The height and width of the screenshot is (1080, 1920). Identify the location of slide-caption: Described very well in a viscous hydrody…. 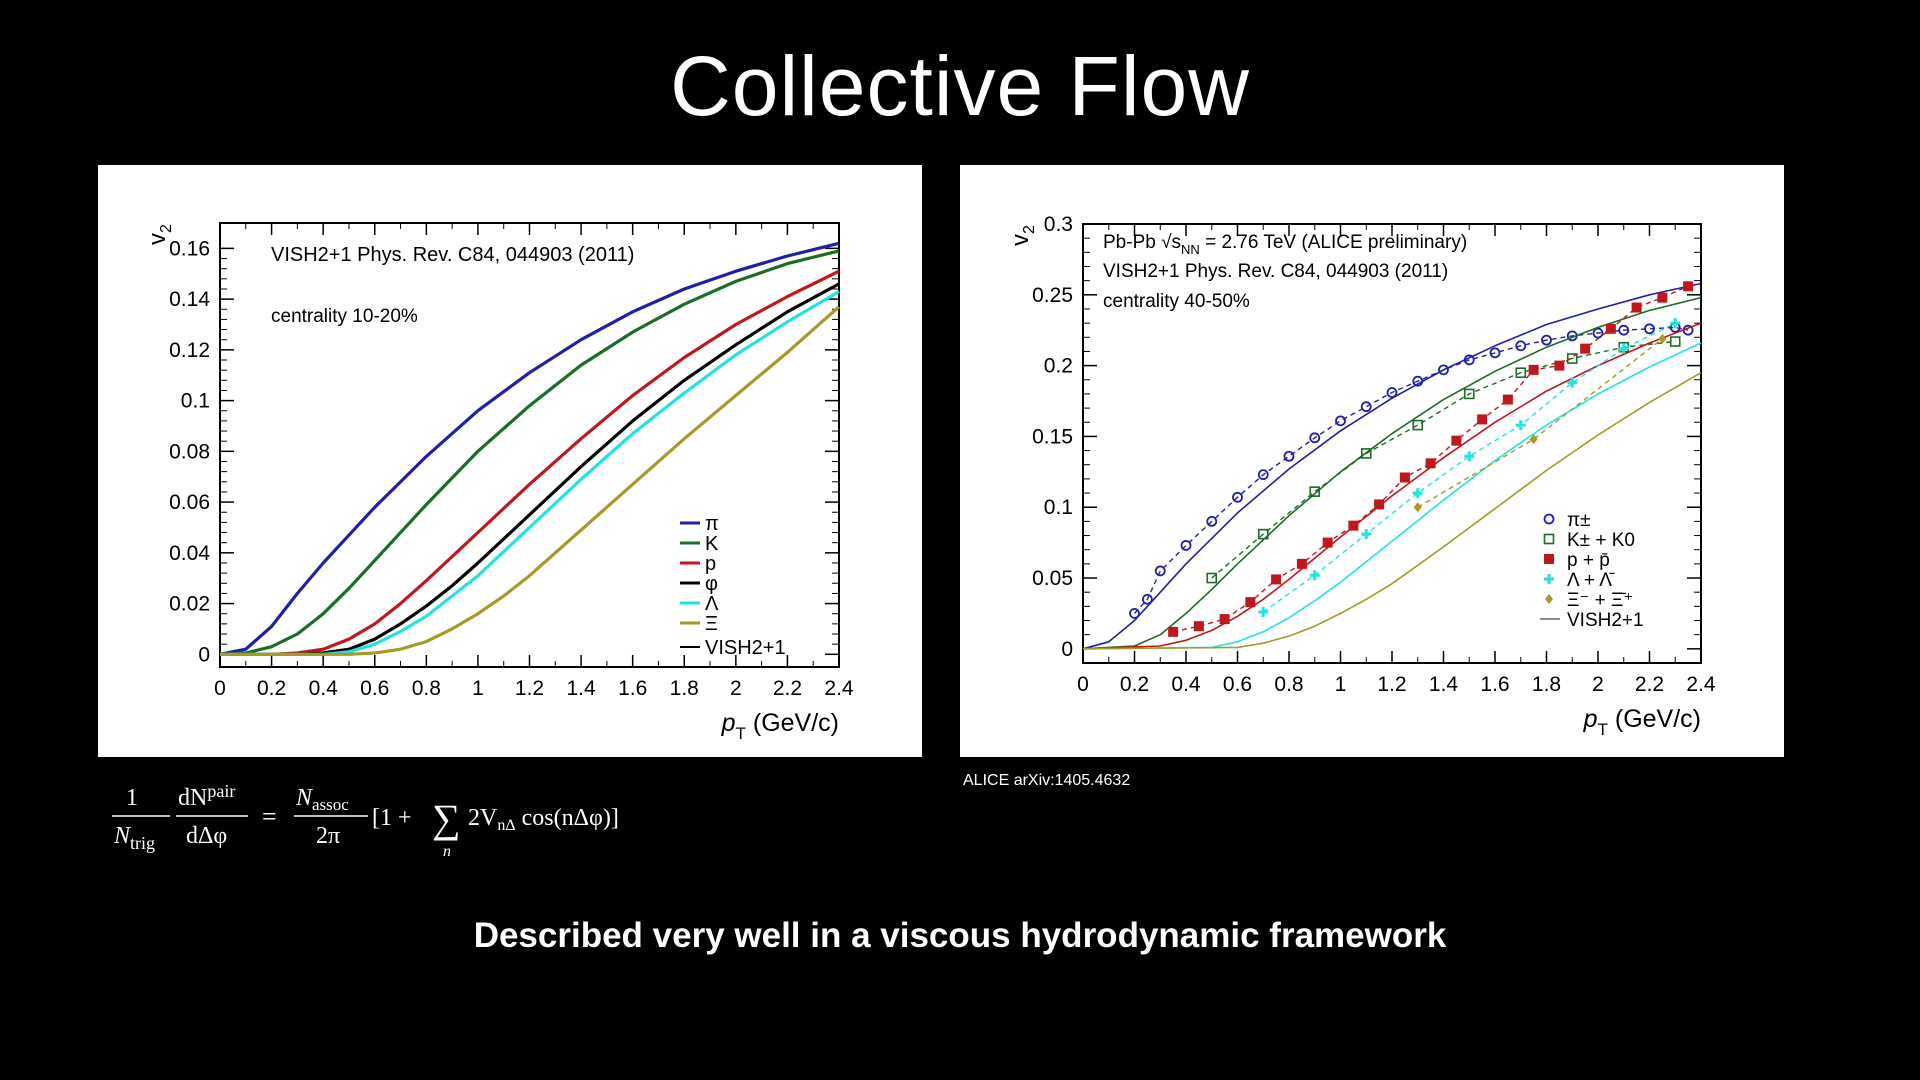
(960, 935).